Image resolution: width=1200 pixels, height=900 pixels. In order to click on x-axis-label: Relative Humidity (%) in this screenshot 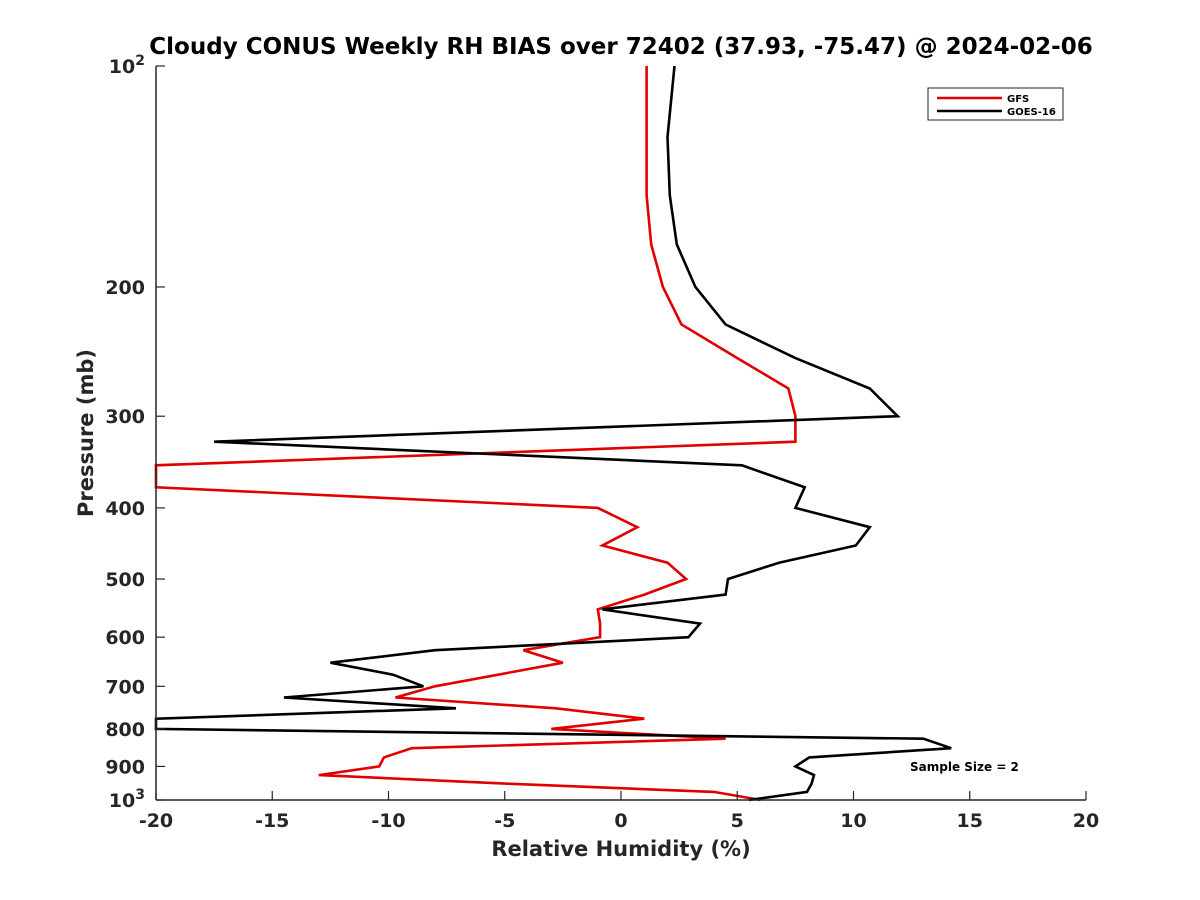, I will do `click(620, 849)`.